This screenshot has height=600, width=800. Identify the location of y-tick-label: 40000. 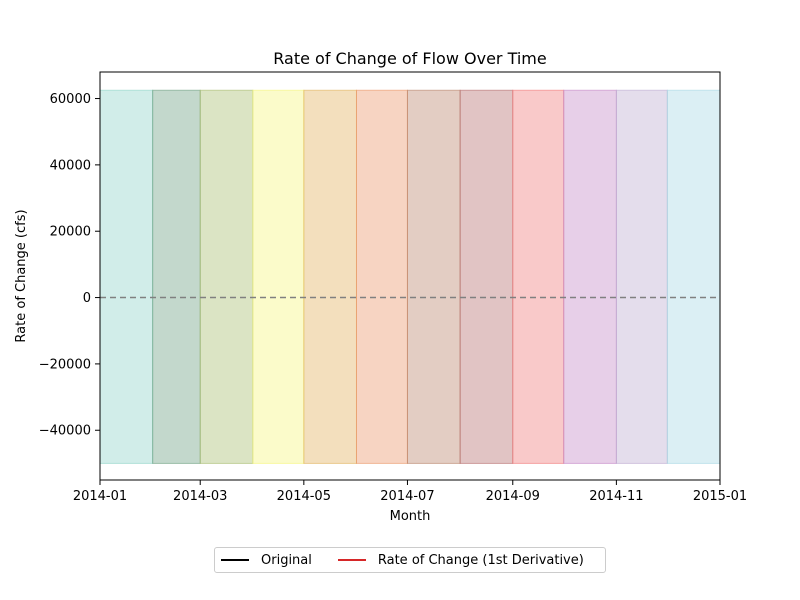
(70, 165).